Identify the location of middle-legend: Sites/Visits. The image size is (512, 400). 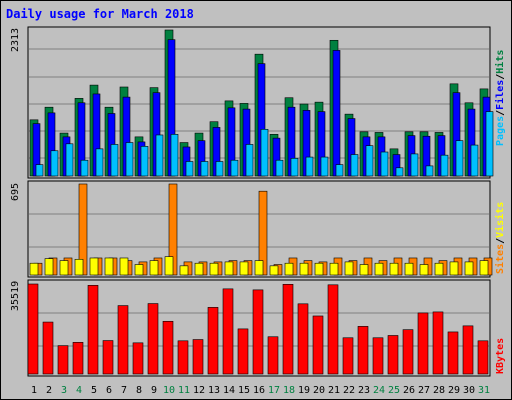
(500, 238).